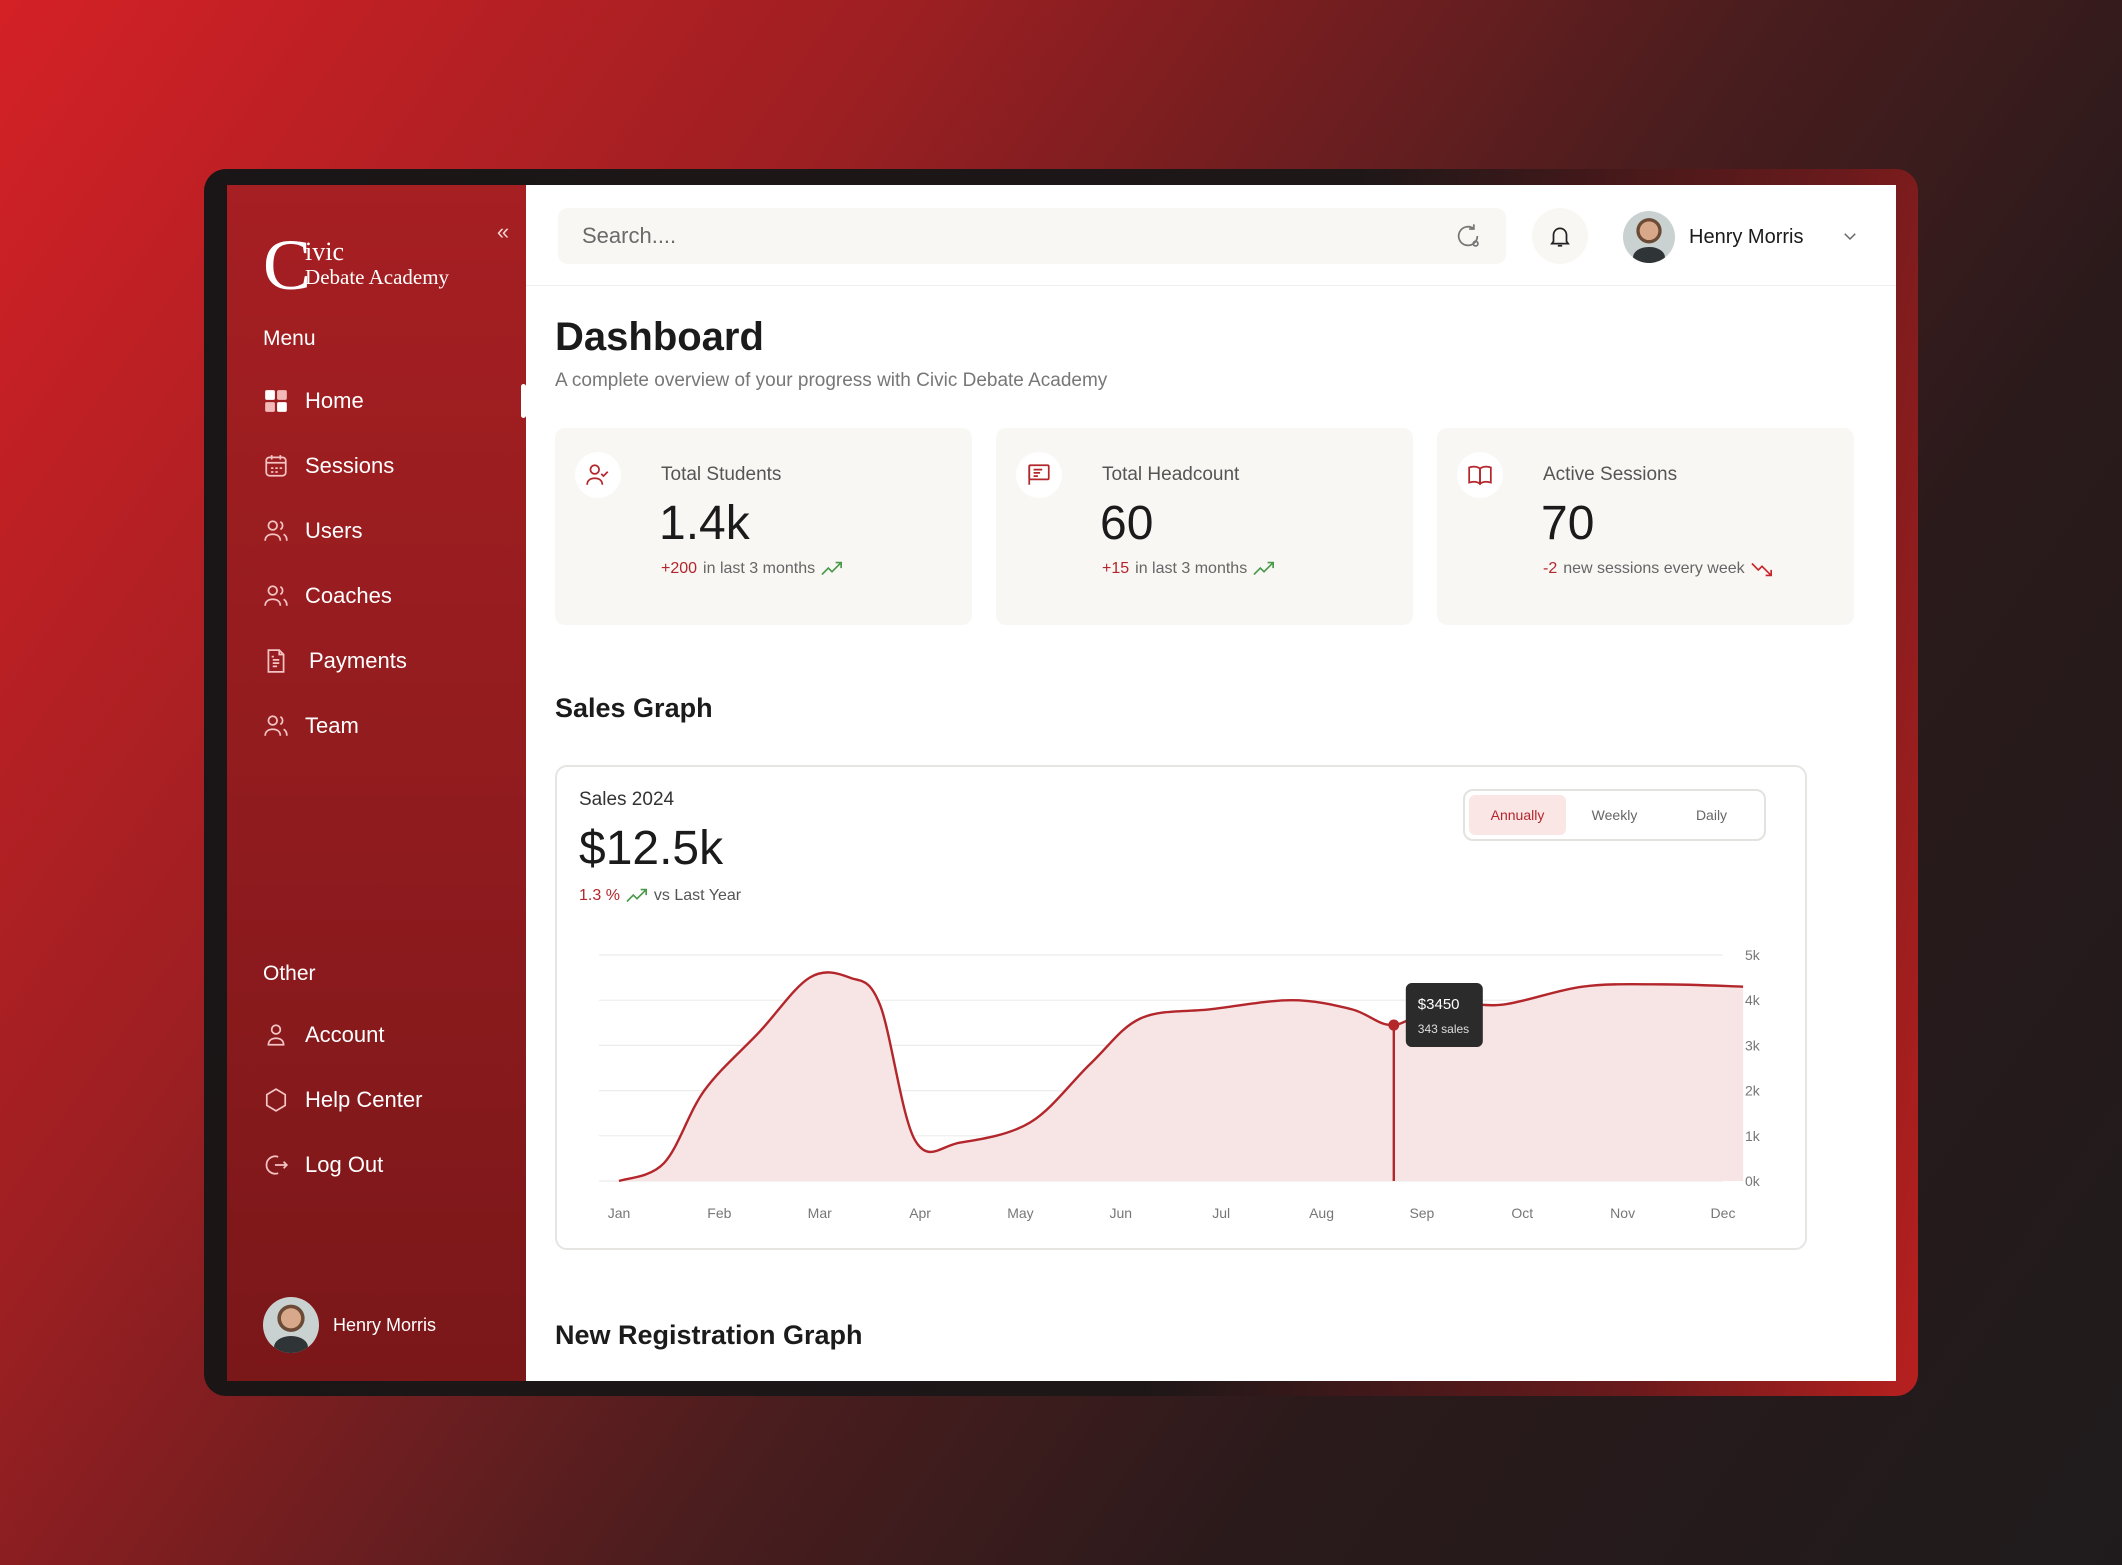  Describe the element at coordinates (619, 1213) in the screenshot. I see `x-tick-label: Jan` at that location.